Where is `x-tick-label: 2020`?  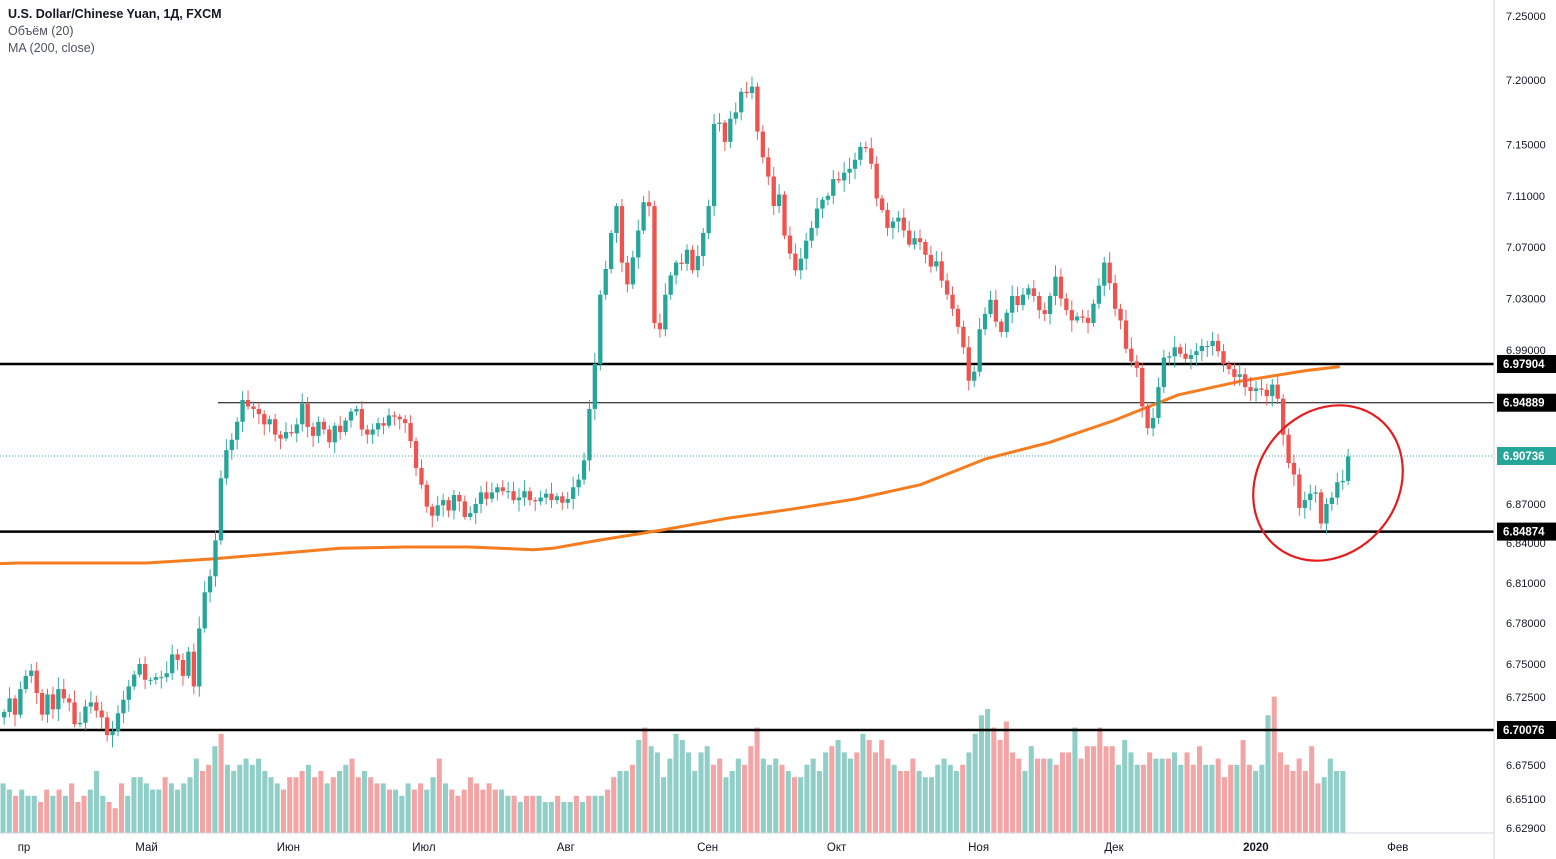
x-tick-label: 2020 is located at coordinates (1256, 848).